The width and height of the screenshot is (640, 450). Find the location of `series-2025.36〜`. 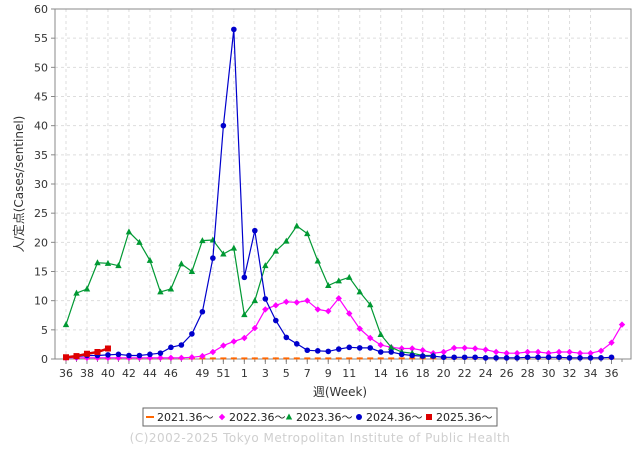

series-2025.36〜 is located at coordinates (87, 353).